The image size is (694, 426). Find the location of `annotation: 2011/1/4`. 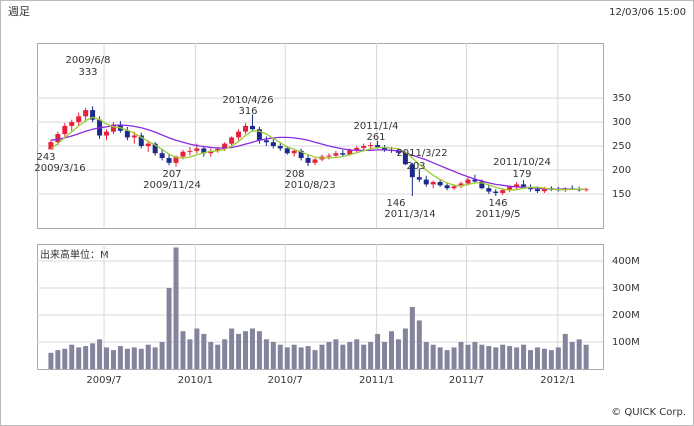

annotation: 2011/1/4 is located at coordinates (376, 126).